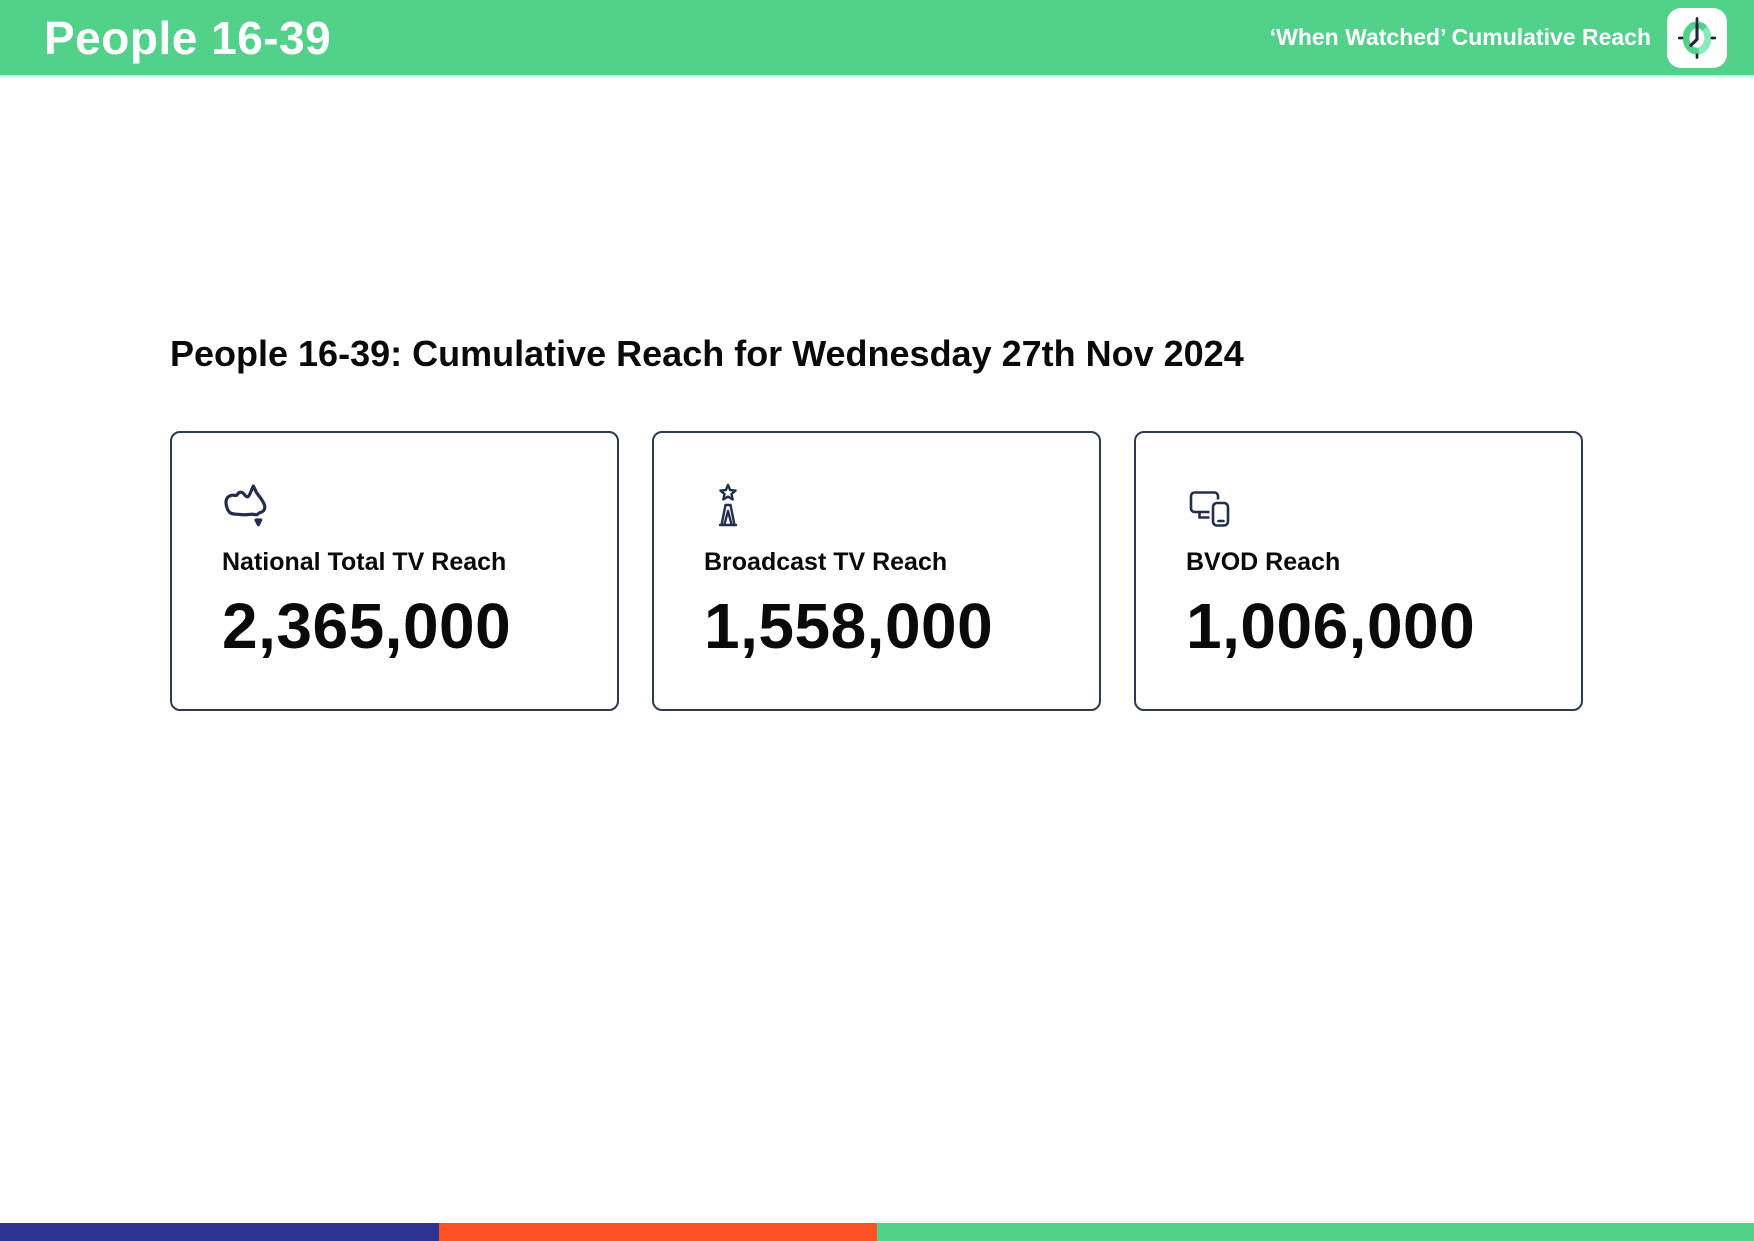 The width and height of the screenshot is (1754, 1241). What do you see at coordinates (188, 37) in the screenshot?
I see `page-title: People 16-39` at bounding box center [188, 37].